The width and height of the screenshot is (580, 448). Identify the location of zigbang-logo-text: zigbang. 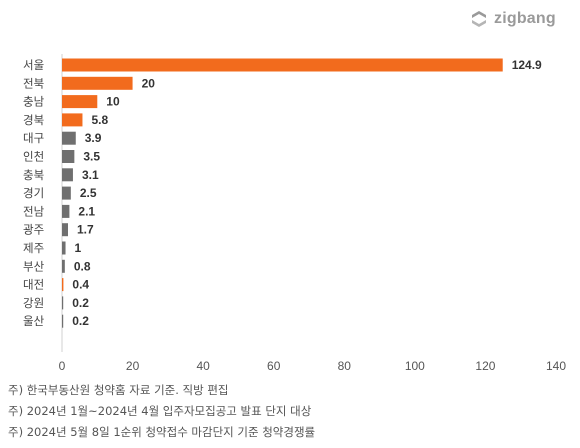
(525, 18).